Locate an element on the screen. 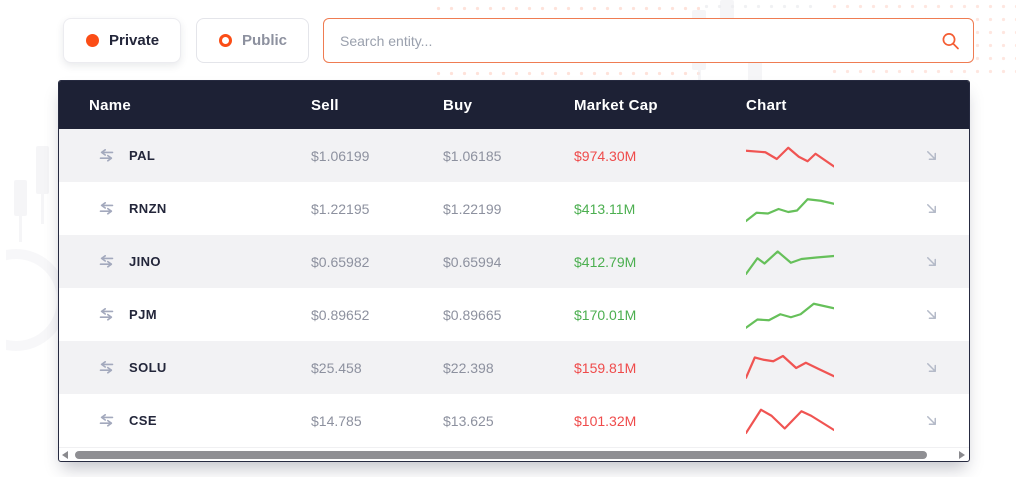 Image resolution: width=1024 pixels, height=477 pixels. column-header-sell: Sell is located at coordinates (325, 105).